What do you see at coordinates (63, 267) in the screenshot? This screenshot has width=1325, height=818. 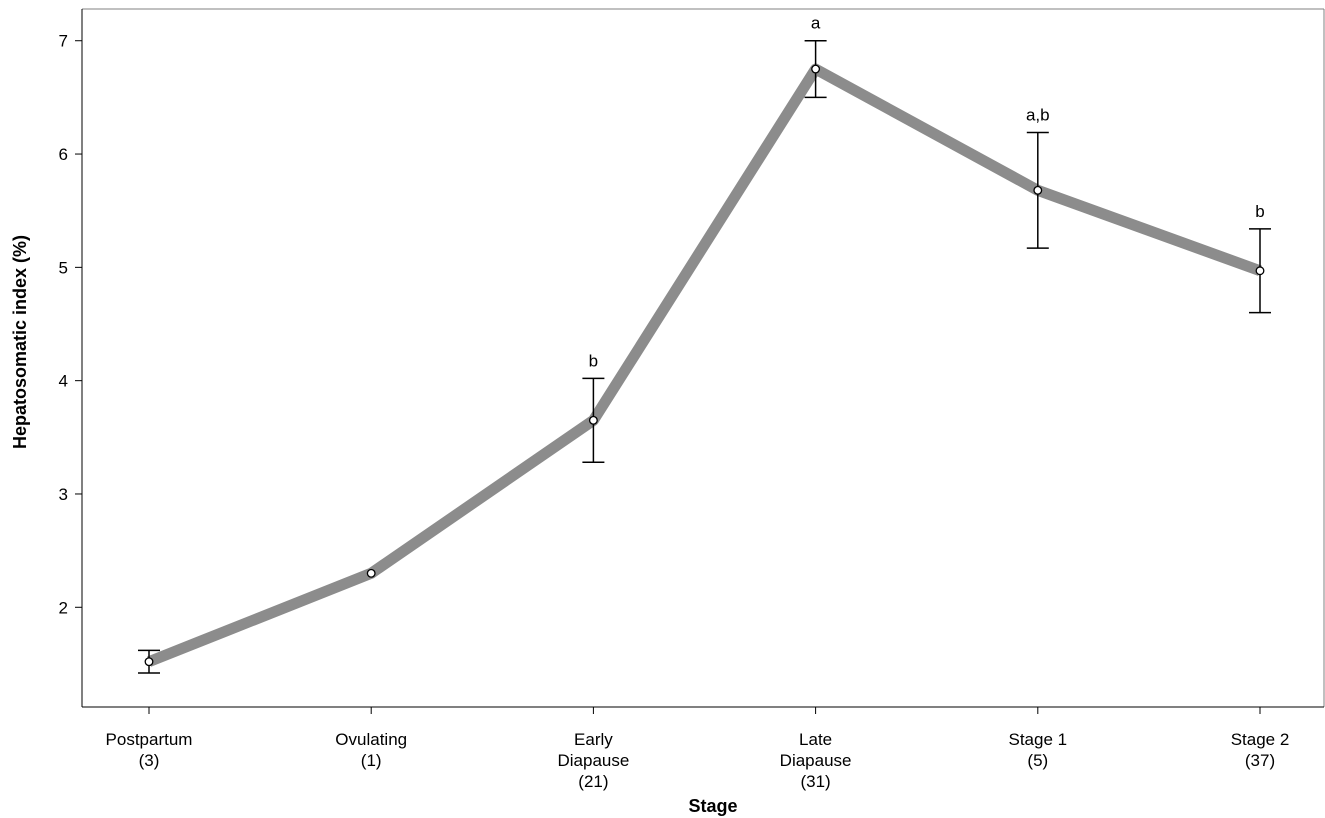 I see `y-tick-label: 5` at bounding box center [63, 267].